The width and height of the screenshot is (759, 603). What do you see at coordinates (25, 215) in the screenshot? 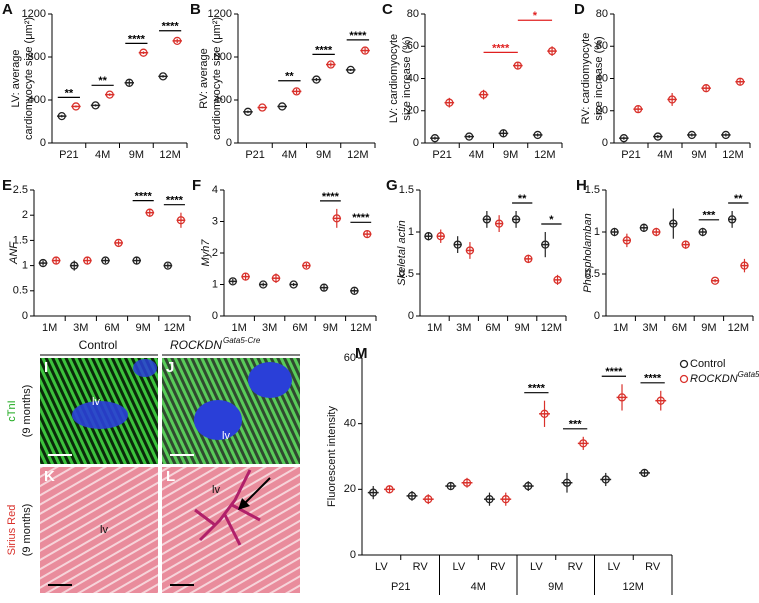
I see `y-tick-label: 2` at bounding box center [25, 215].